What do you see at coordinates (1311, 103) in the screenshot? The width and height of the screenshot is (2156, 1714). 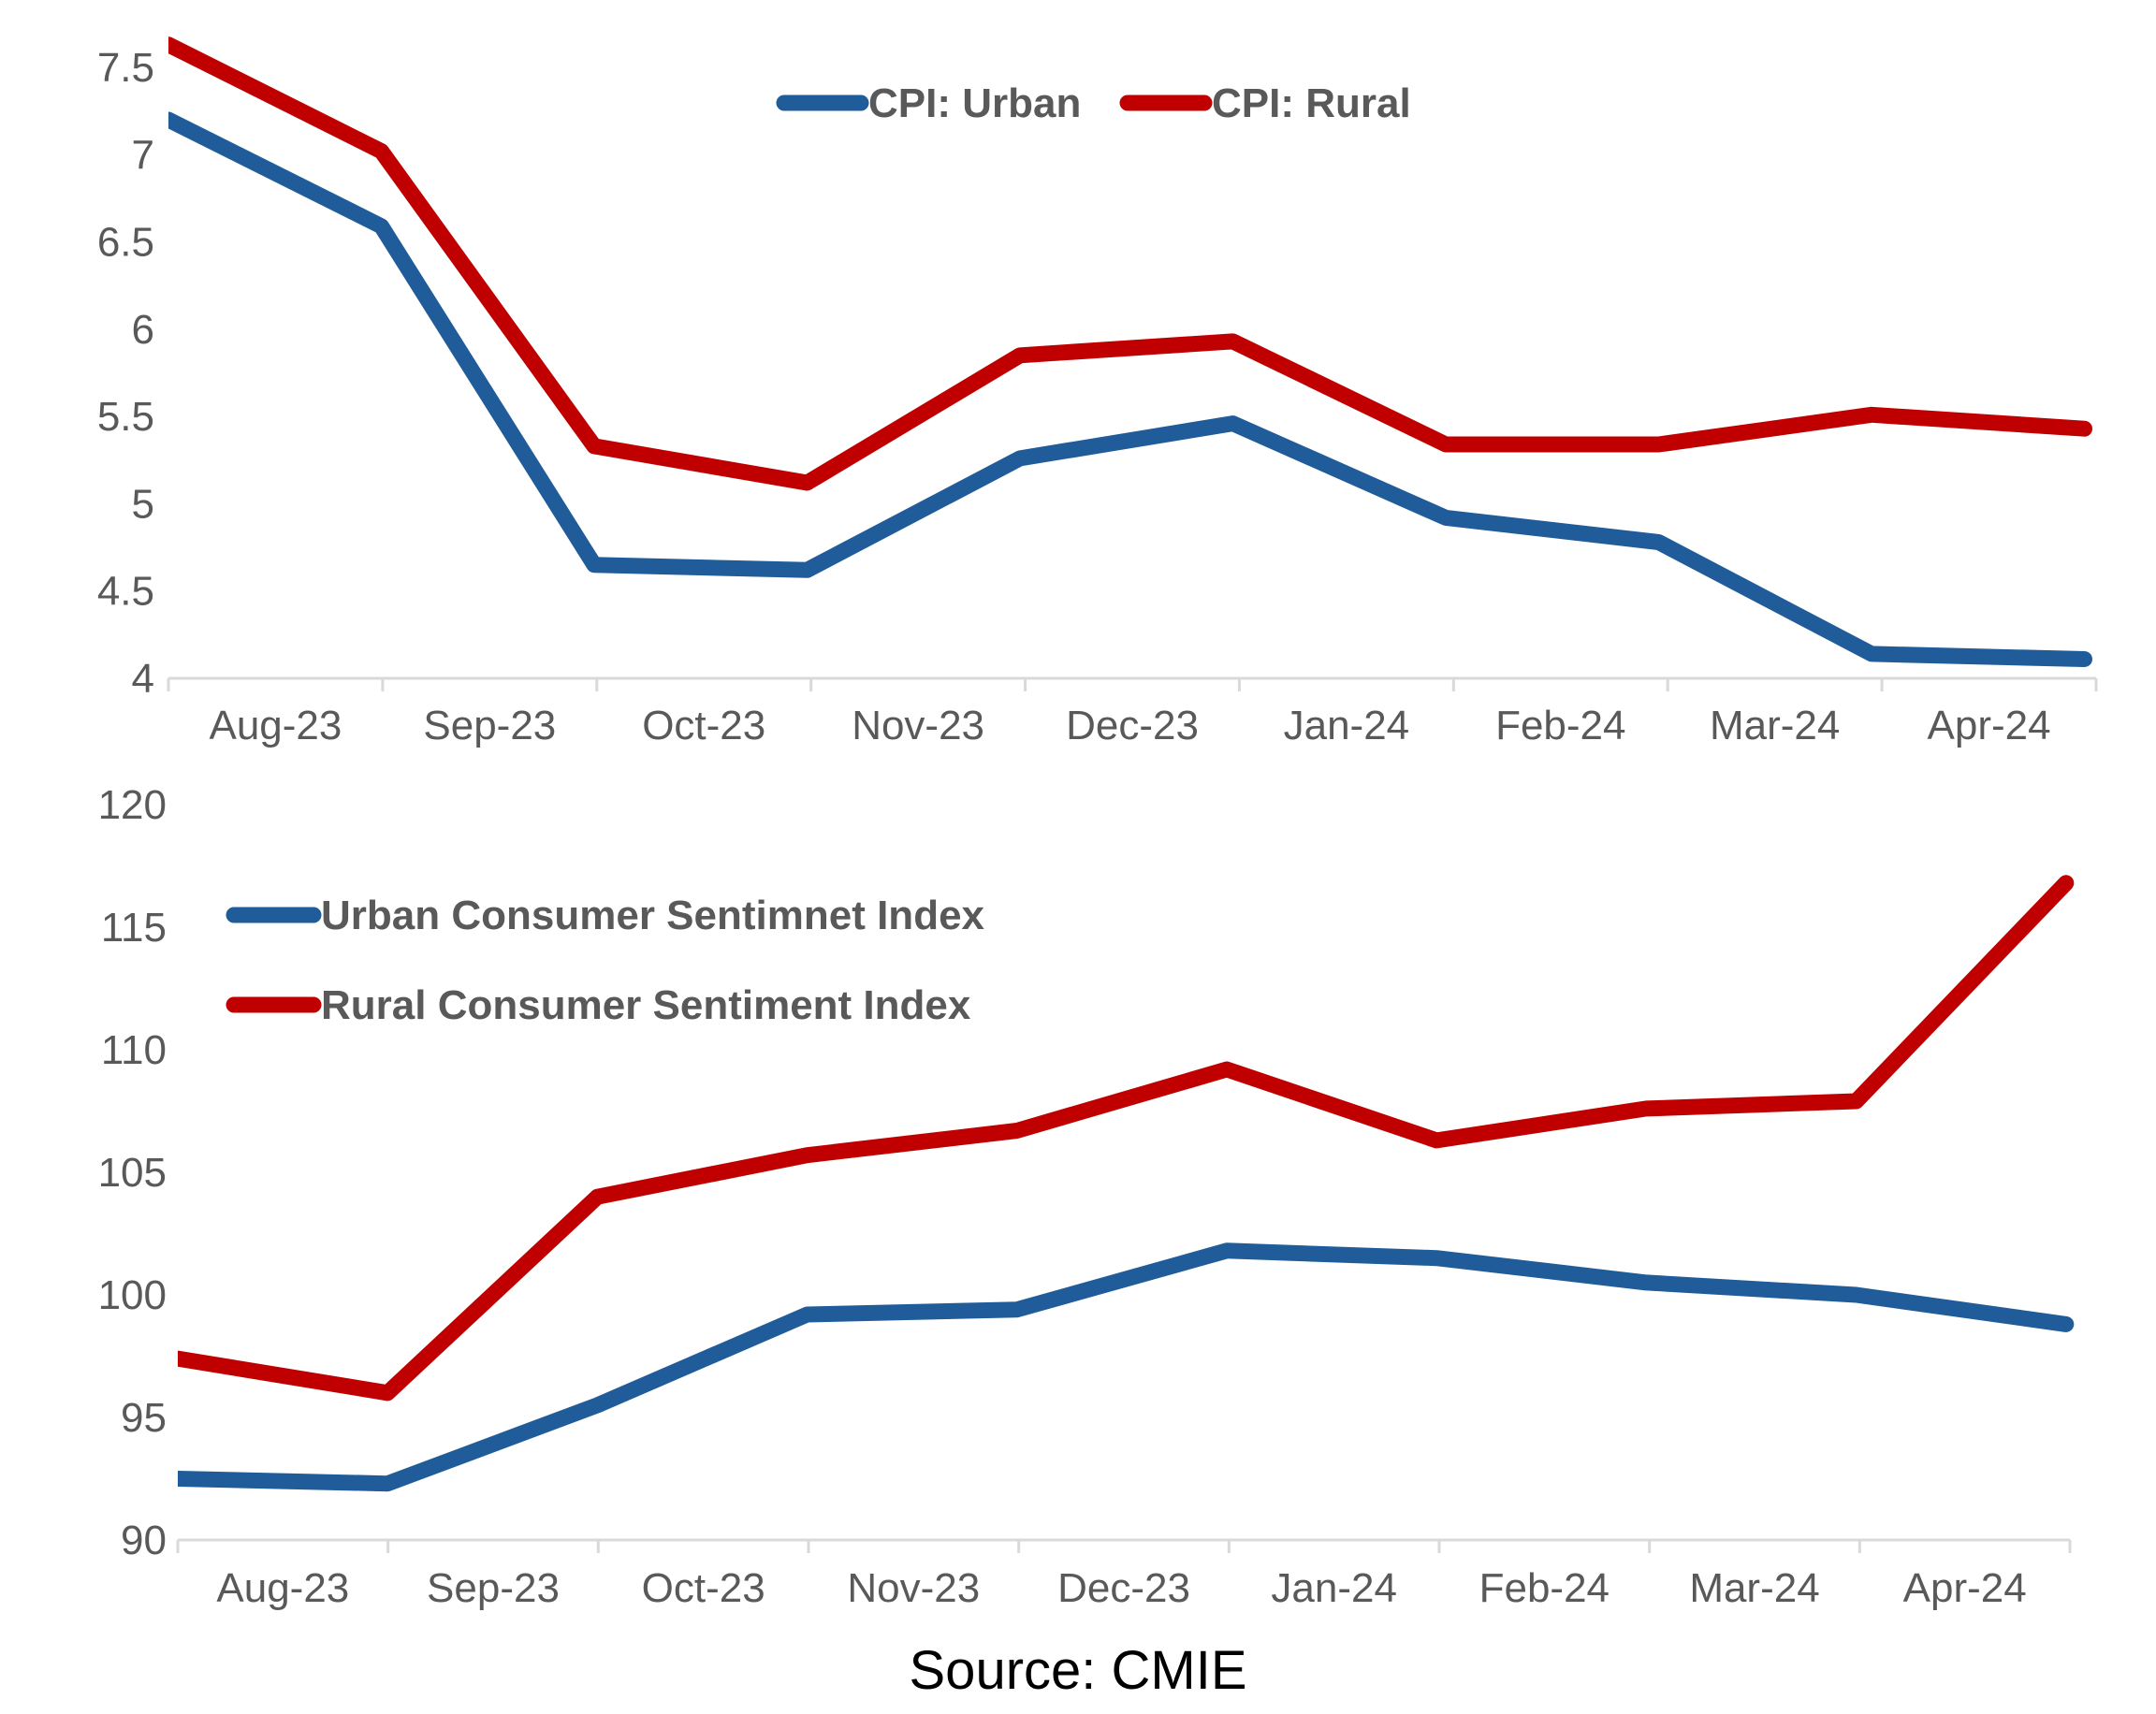 I see `legend-label: CPI: Rural` at bounding box center [1311, 103].